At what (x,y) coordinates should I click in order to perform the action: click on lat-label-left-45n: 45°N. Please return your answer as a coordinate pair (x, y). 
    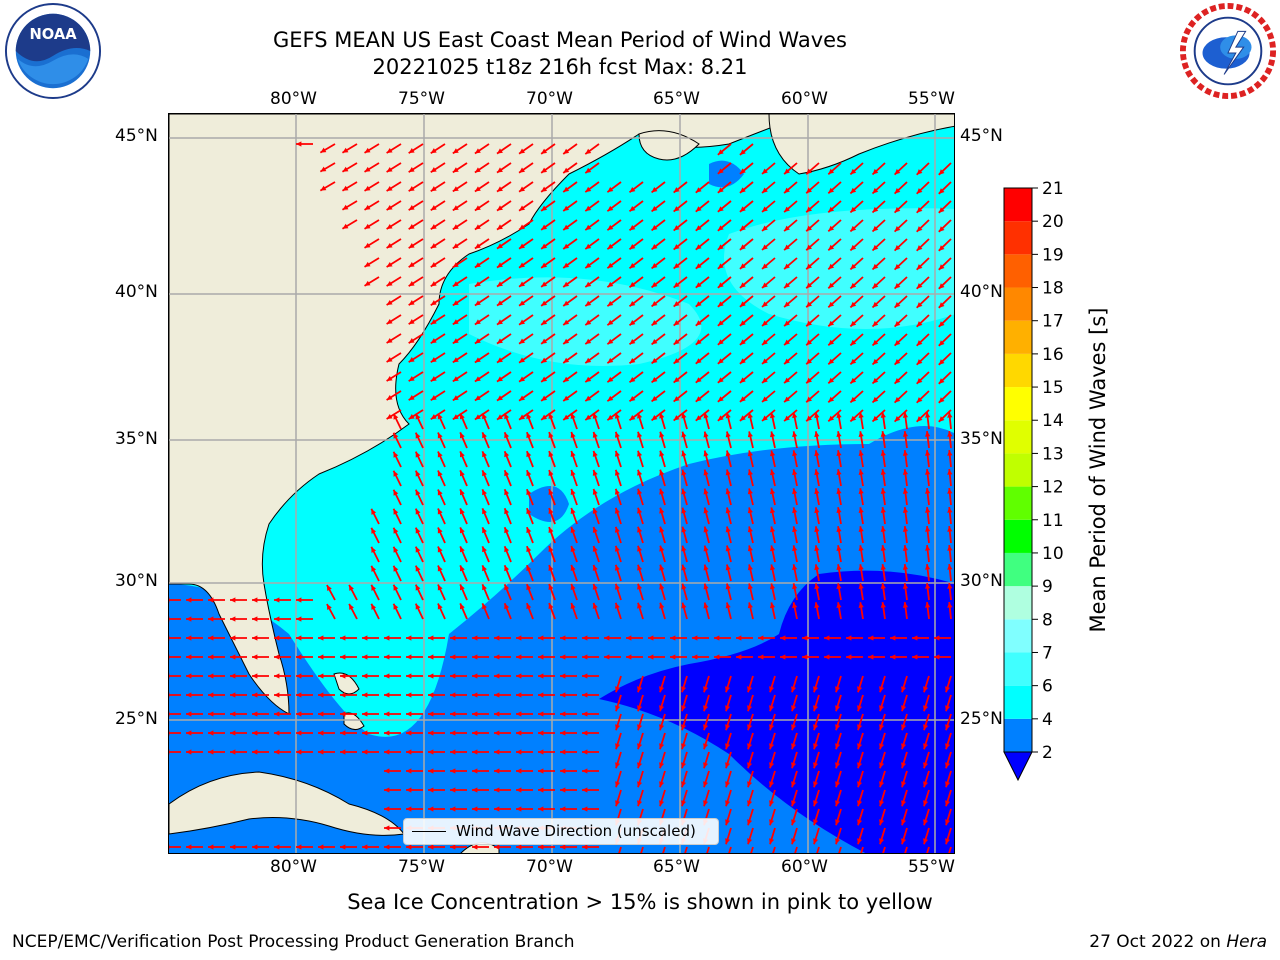
    Looking at the image, I should click on (136, 136).